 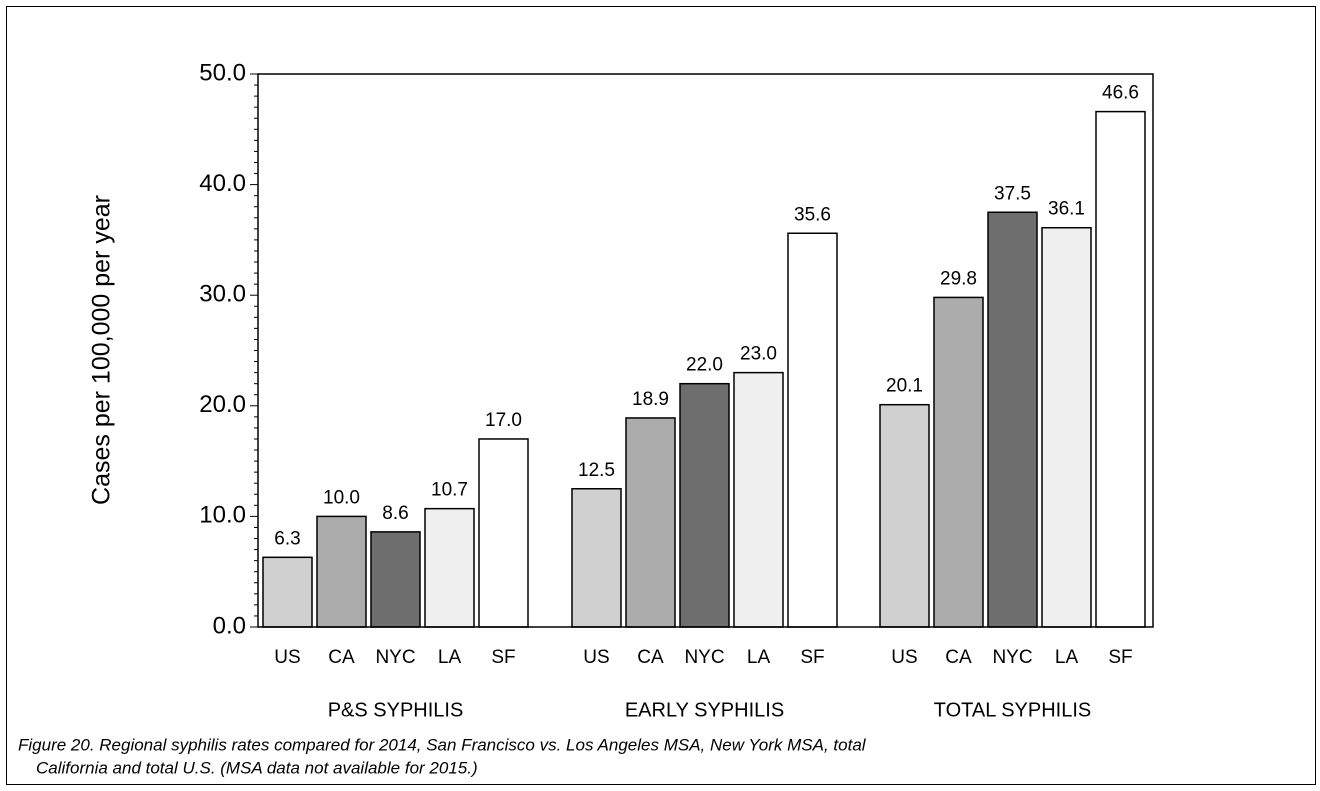 I want to click on value-label: 8.6, so click(x=395, y=513).